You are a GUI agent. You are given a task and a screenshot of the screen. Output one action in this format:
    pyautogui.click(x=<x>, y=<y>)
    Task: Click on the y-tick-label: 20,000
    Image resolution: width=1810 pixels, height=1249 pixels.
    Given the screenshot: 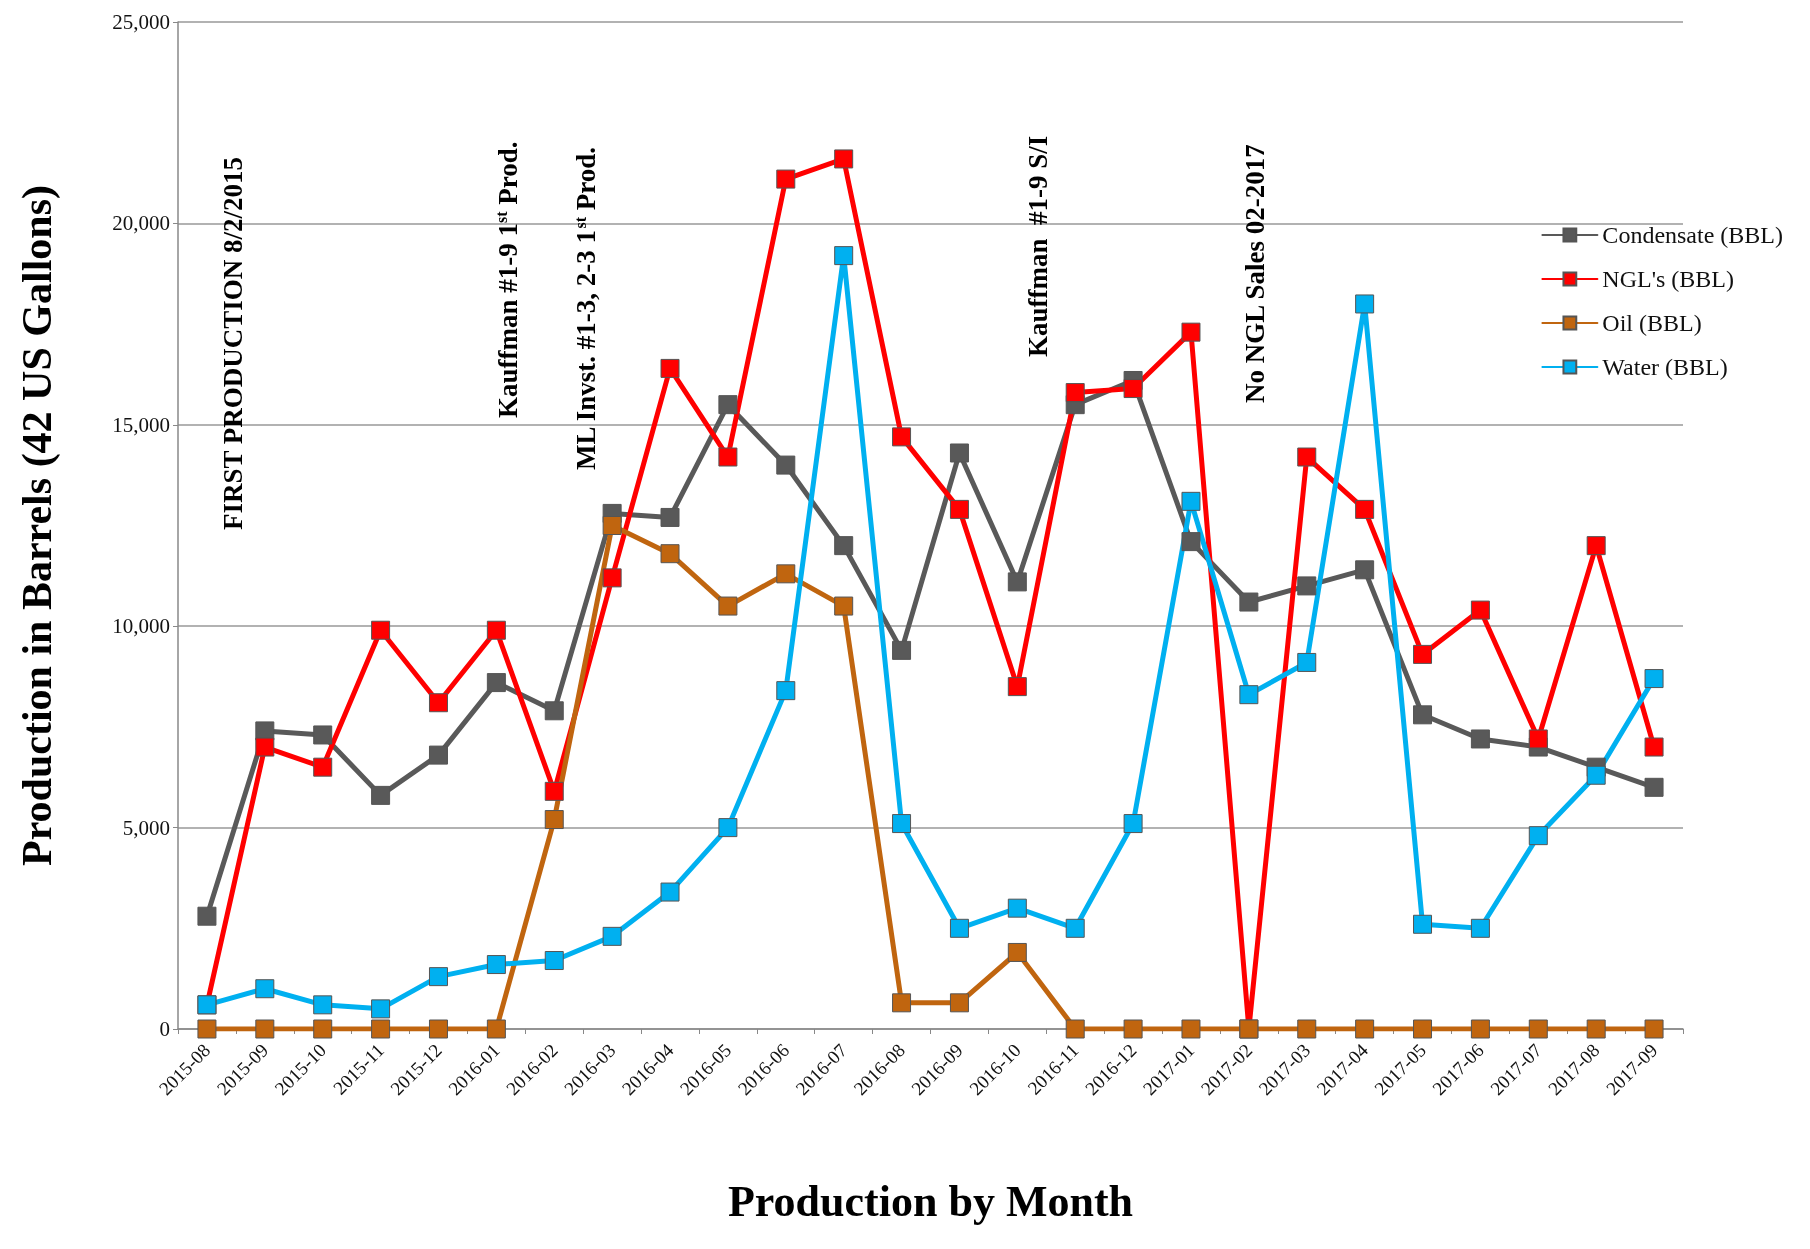 What is the action you would take?
    pyautogui.click(x=141, y=223)
    